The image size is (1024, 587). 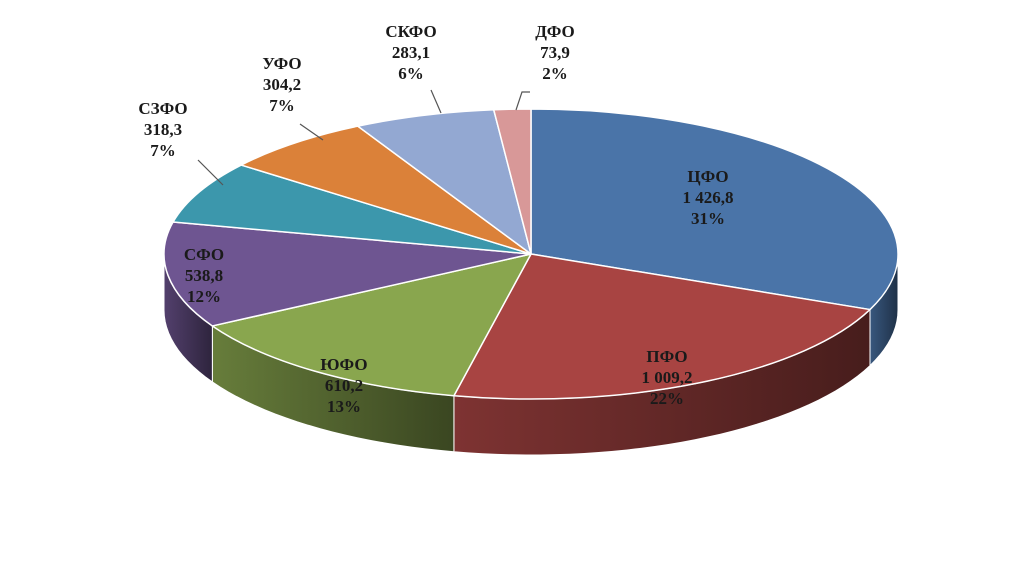 I want to click on data-label-category-0: ЦФО, so click(x=707, y=176).